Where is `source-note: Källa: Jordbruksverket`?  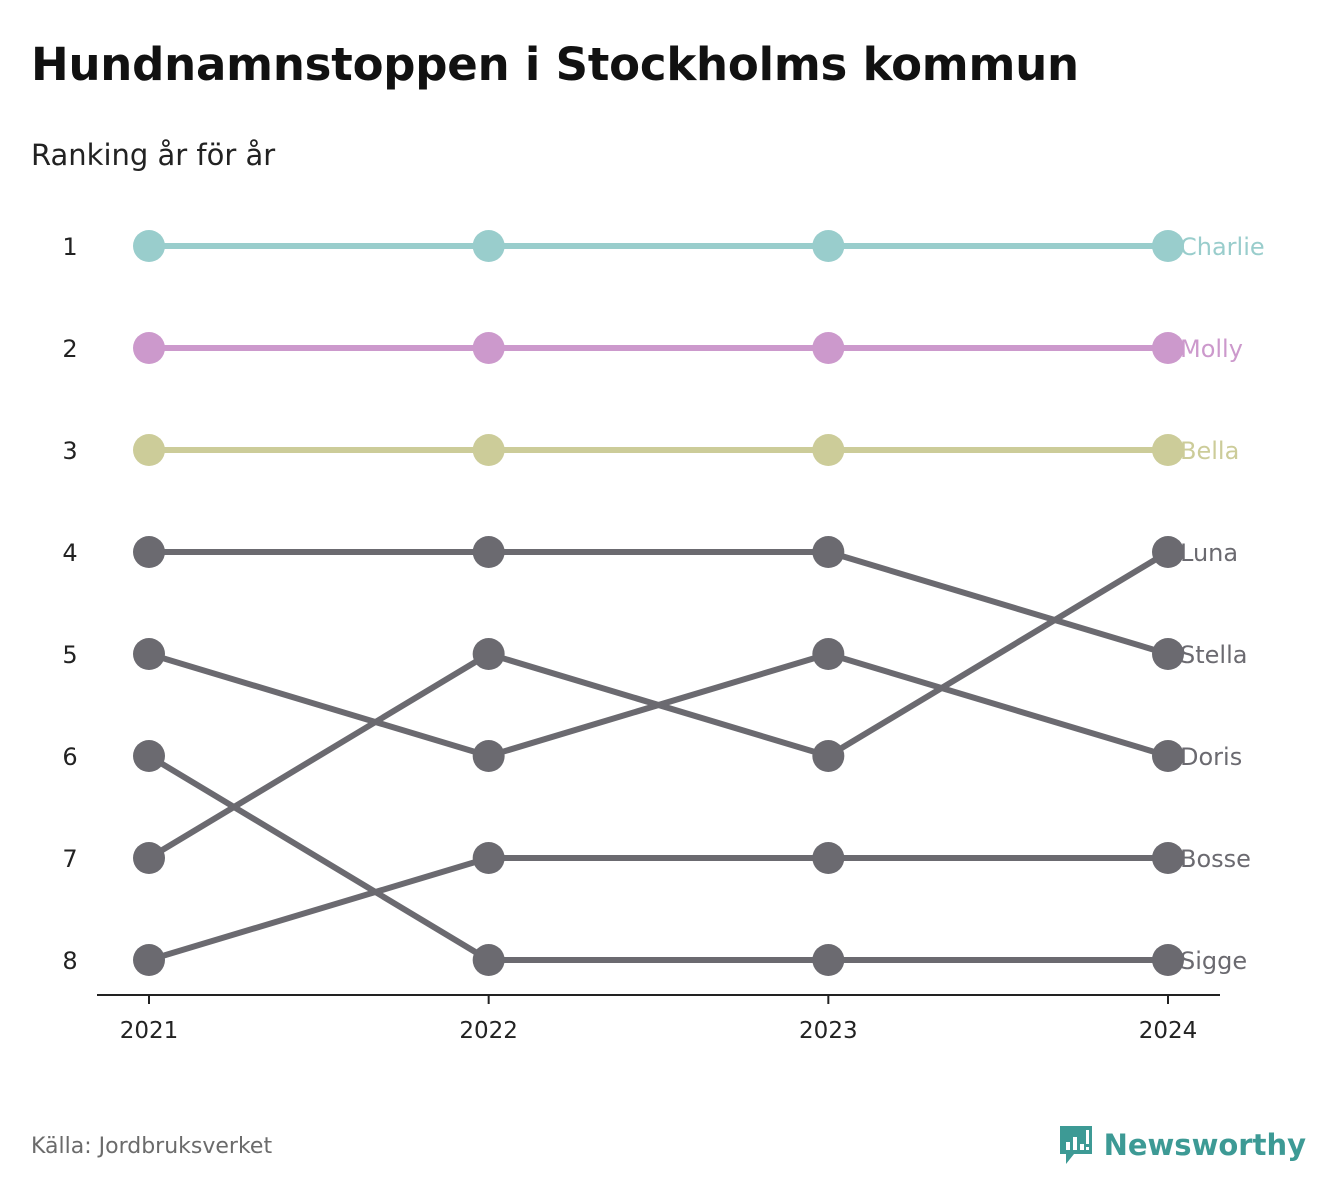
source-note: Källa: Jordbruksverket is located at coordinates (152, 1146).